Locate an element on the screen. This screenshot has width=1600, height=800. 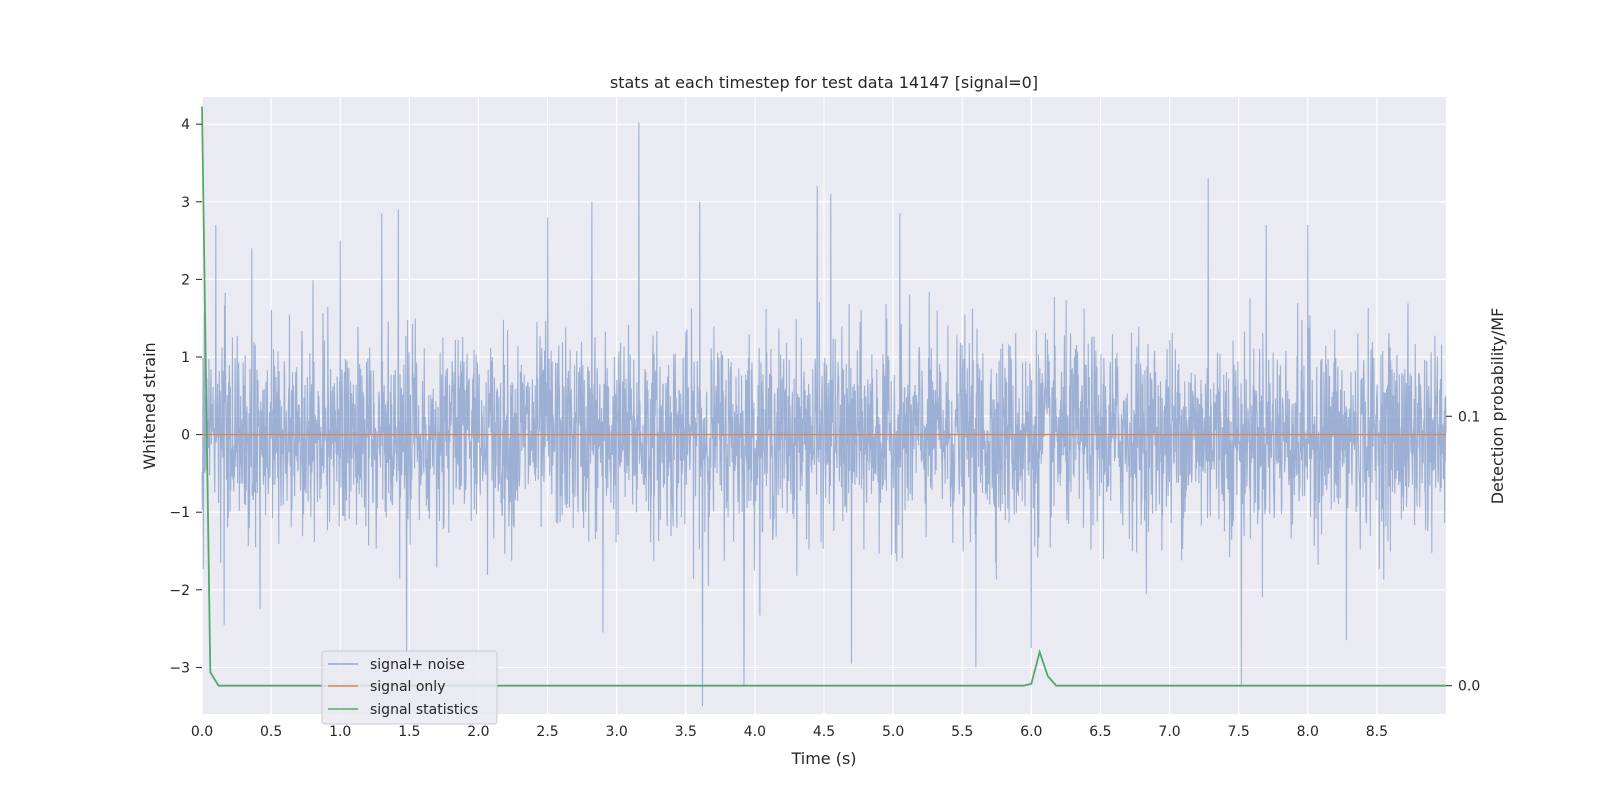
y2-axis-label: Detection probability/MF is located at coordinates (1497, 406).